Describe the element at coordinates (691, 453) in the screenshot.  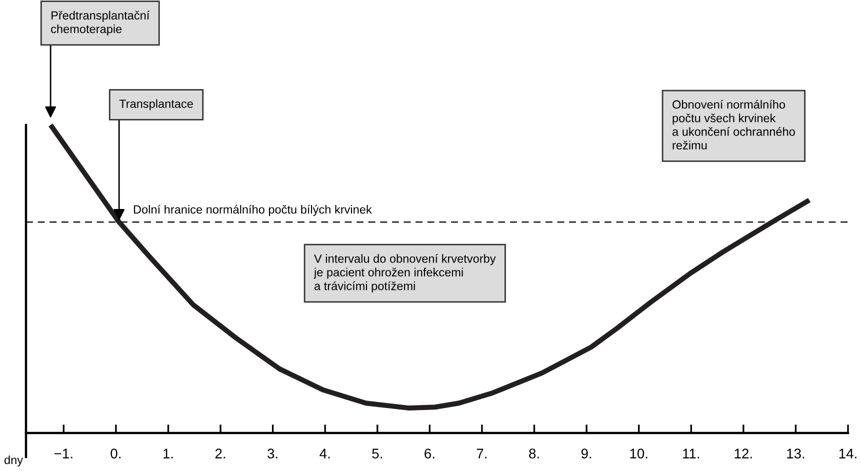
I see `x-tick-label: 11.` at that location.